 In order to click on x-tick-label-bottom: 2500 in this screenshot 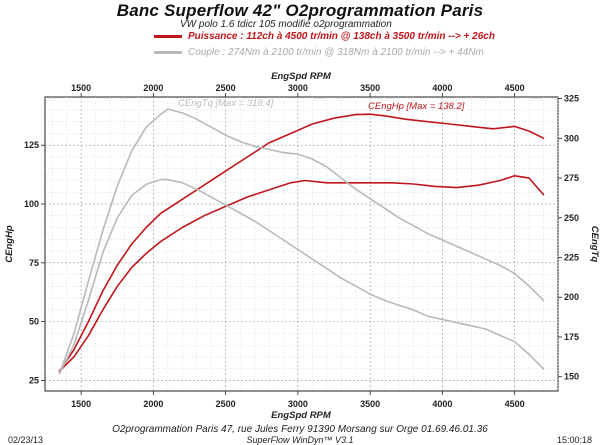, I will do `click(226, 404)`.